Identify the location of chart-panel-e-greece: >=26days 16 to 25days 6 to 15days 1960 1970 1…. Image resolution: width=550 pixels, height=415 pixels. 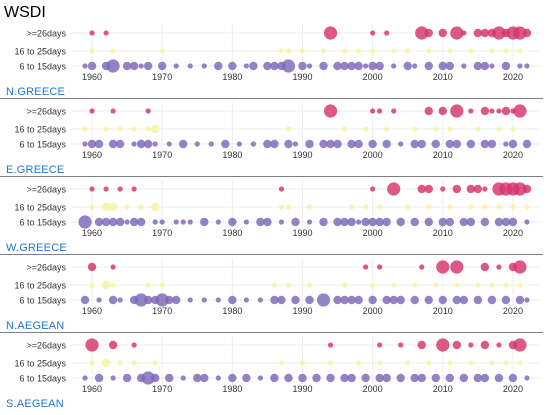
(277, 131).